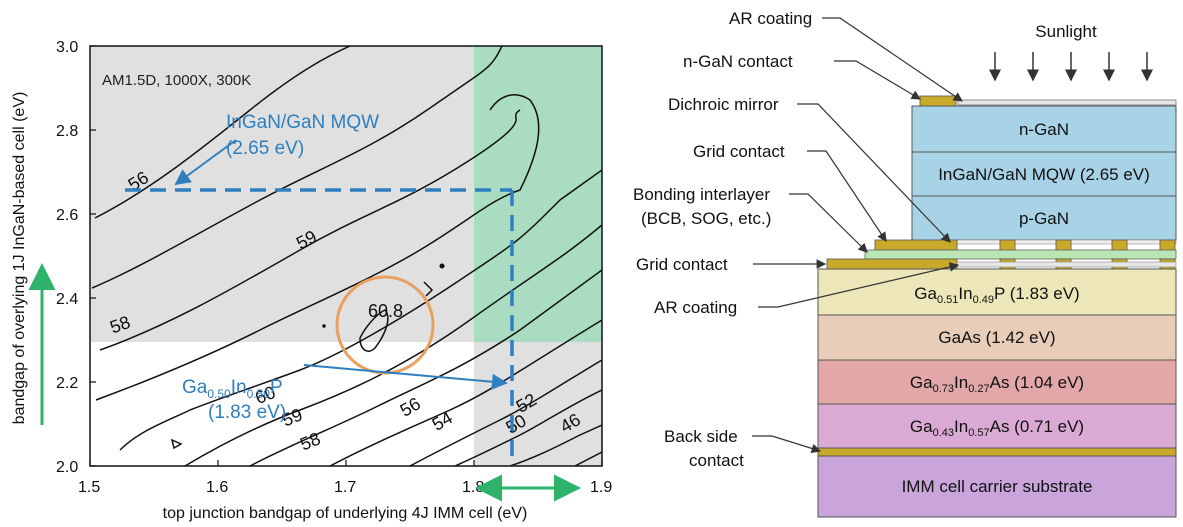  I want to click on ar-coating-top-layer, so click(1067, 102).